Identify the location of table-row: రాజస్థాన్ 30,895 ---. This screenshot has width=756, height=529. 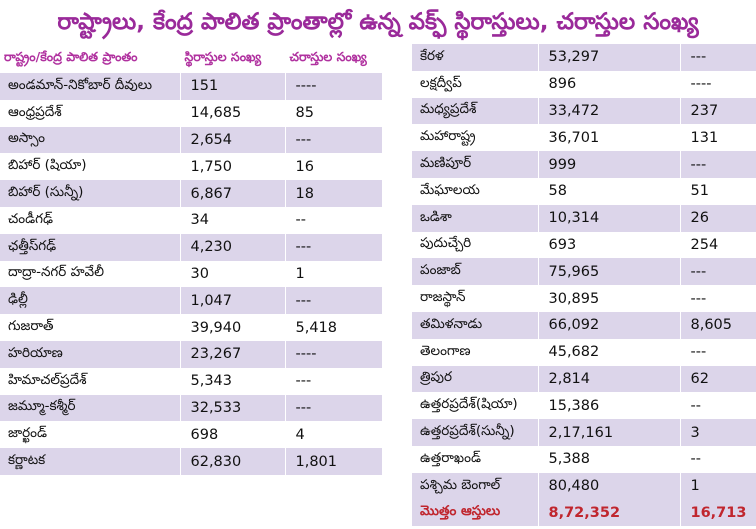
(584, 298).